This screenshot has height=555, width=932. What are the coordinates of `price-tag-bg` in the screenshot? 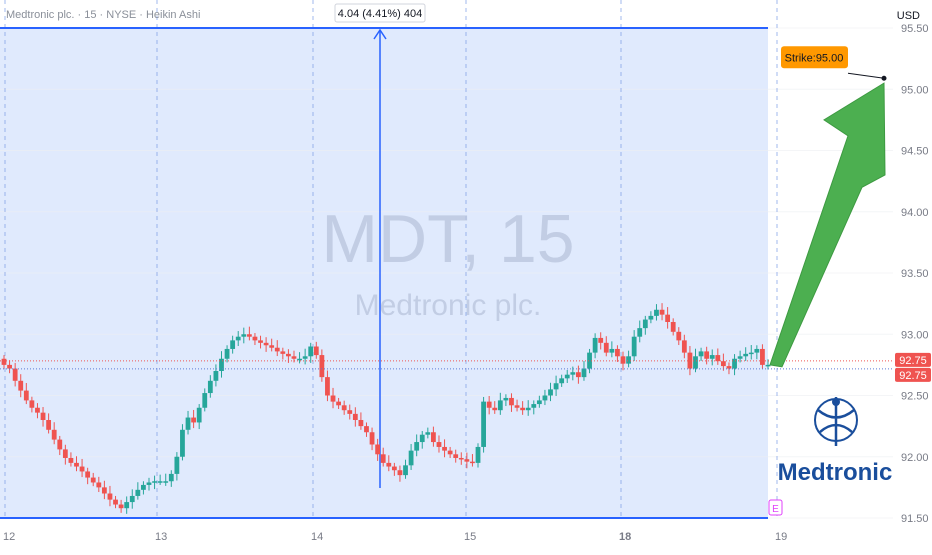 It's located at (913, 359).